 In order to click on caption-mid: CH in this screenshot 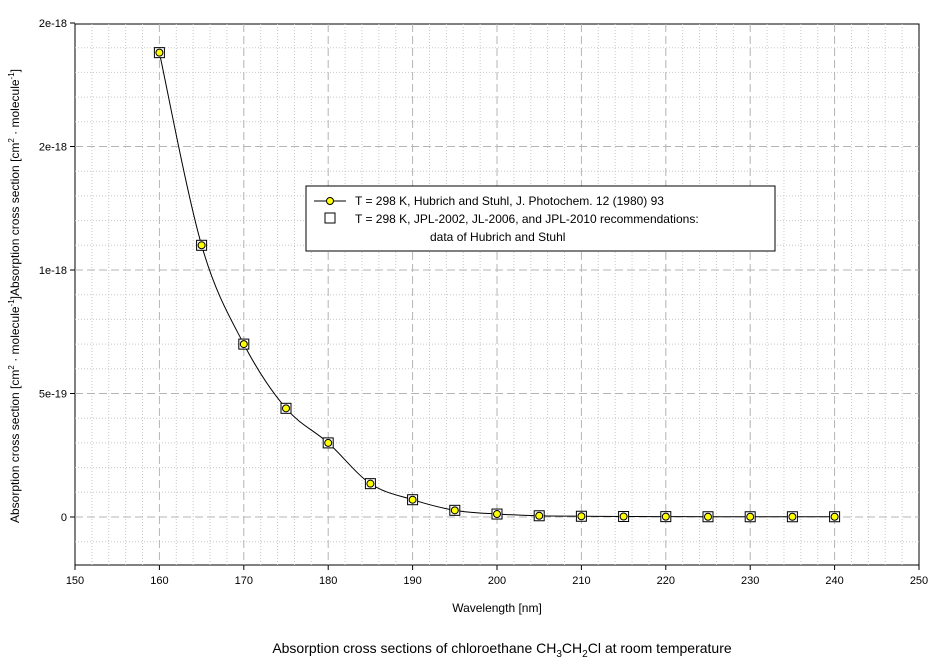, I will do `click(572, 648)`.